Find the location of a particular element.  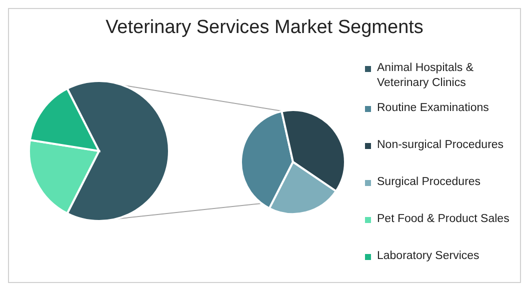

legend-label: Pet Food & Product Sales is located at coordinates (443, 219).